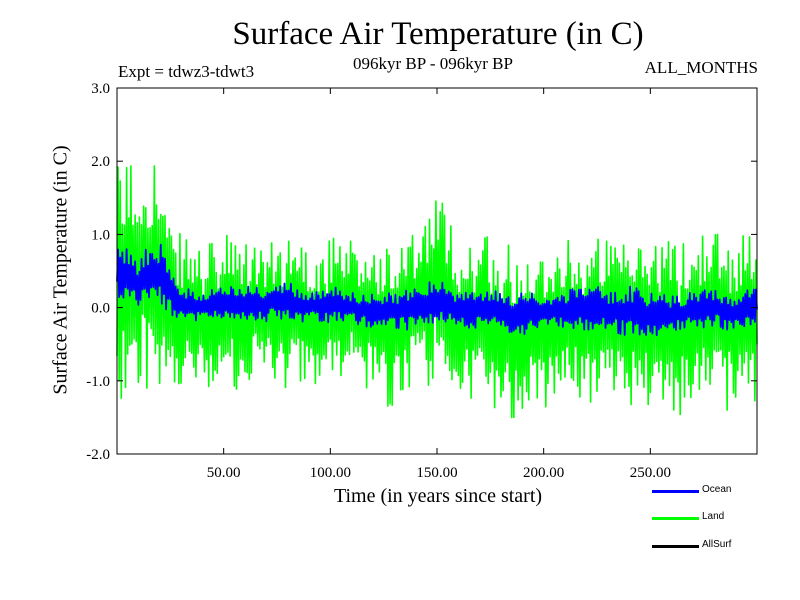 The width and height of the screenshot is (800, 600). Describe the element at coordinates (543, 473) in the screenshot. I see `x-tick-label-200: 200.00` at that location.